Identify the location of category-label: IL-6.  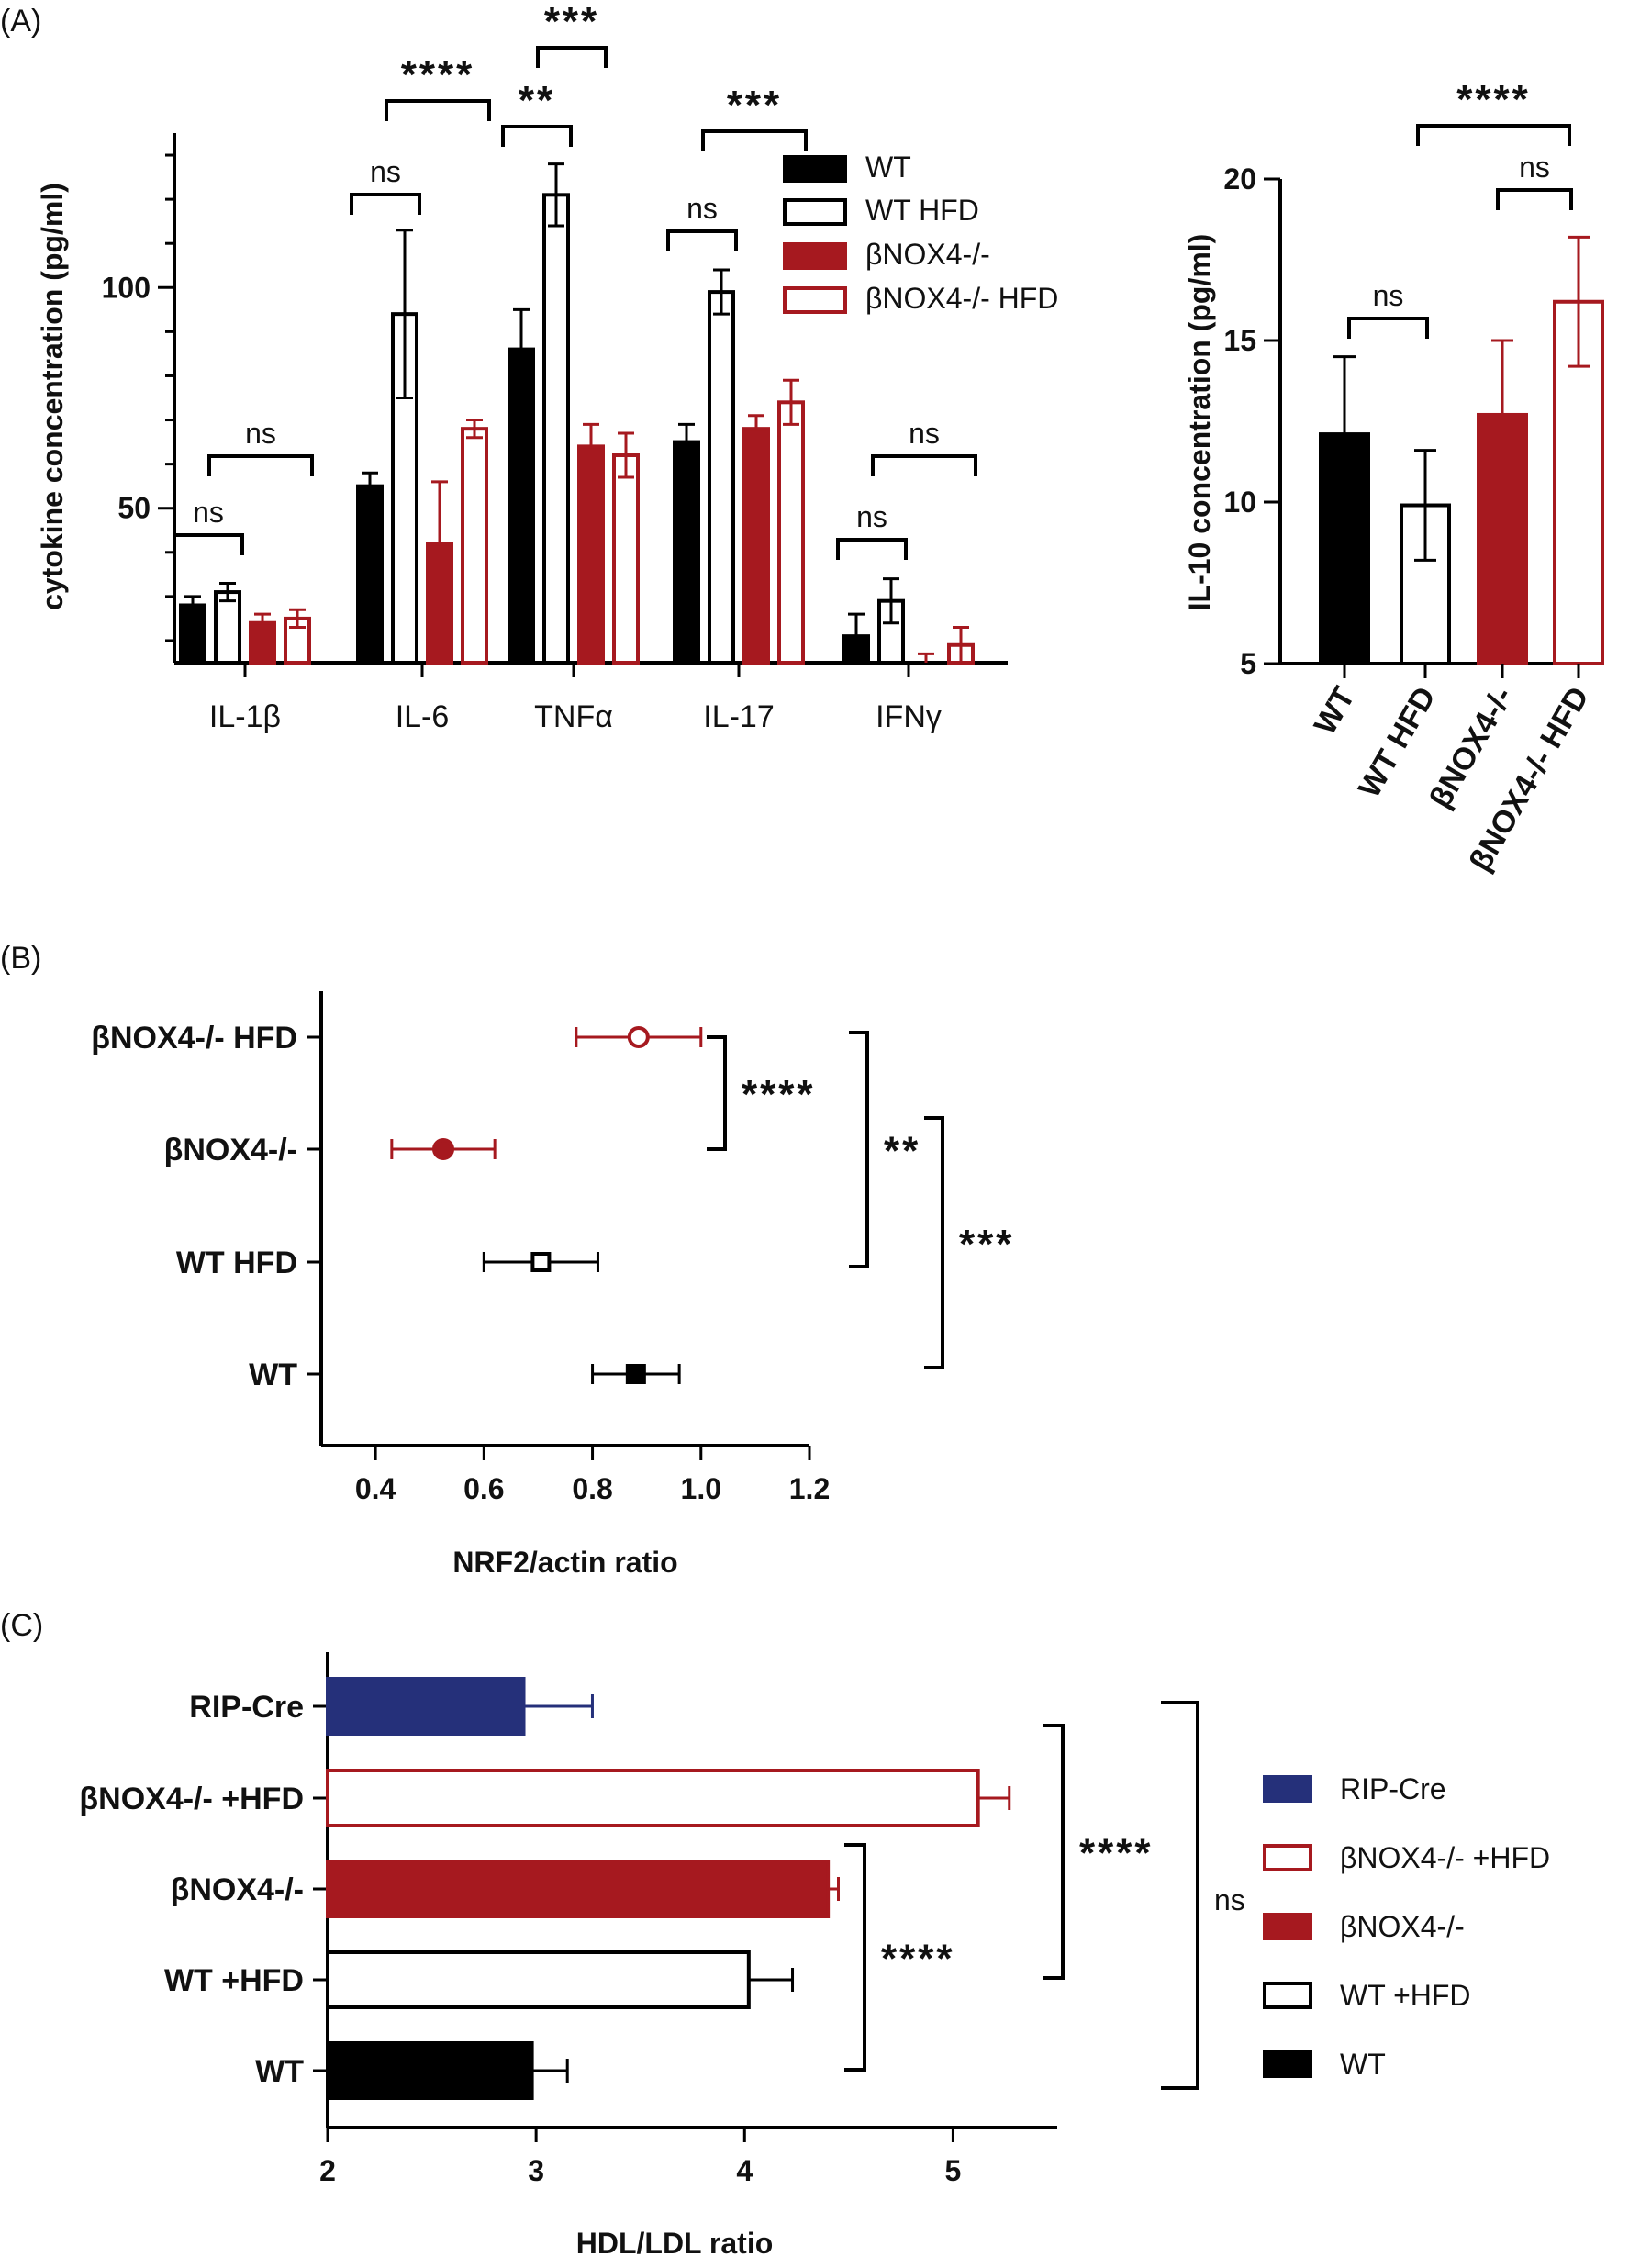
(423, 716).